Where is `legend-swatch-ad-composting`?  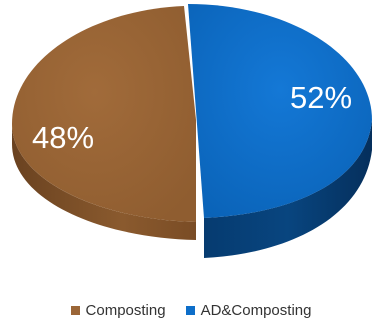 legend-swatch-ad-composting is located at coordinates (190, 310).